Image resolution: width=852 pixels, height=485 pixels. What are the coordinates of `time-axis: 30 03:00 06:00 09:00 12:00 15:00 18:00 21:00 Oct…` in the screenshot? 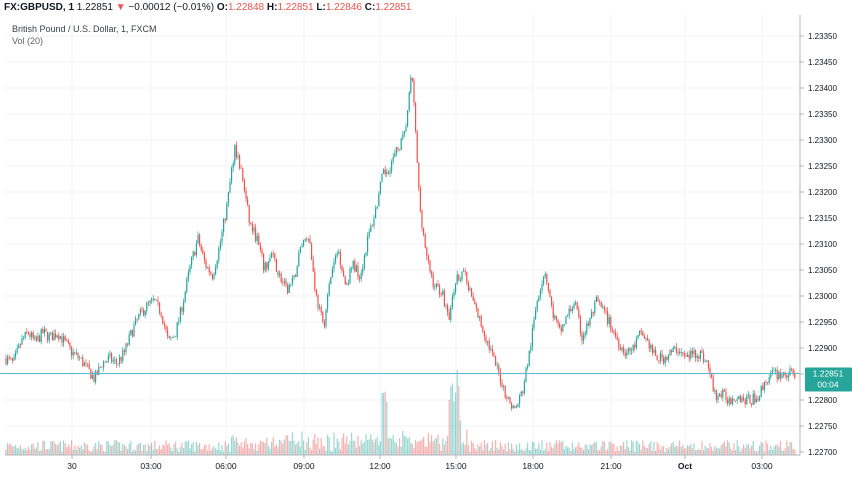 It's located at (402, 462).